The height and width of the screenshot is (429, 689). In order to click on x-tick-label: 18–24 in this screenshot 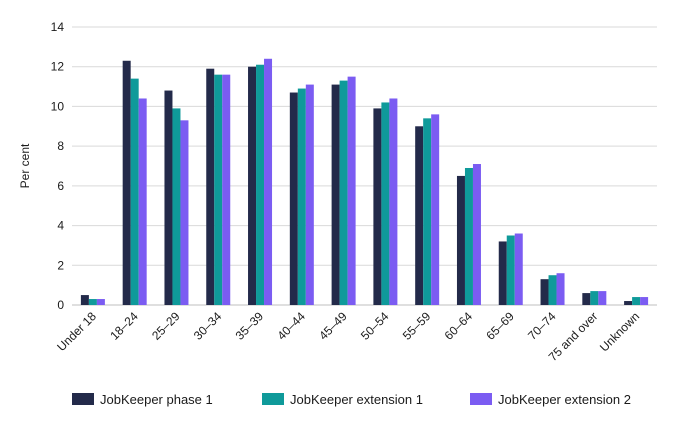, I will do `click(124, 326)`.